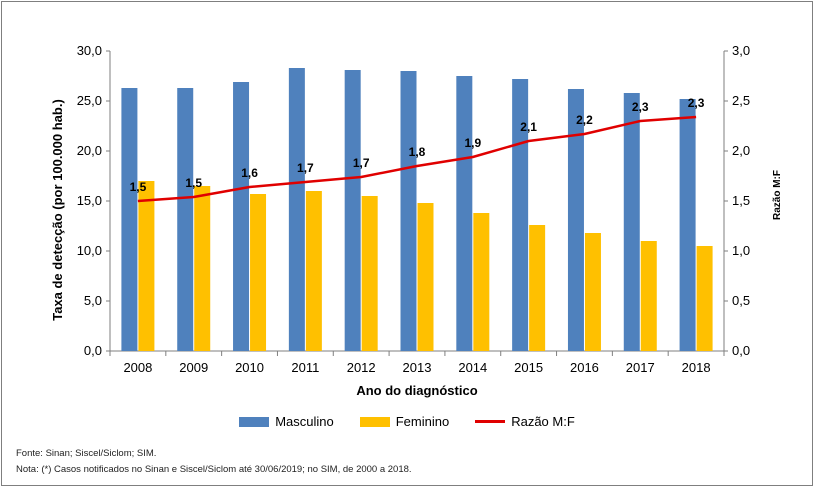 Image resolution: width=814 pixels, height=488 pixels. Describe the element at coordinates (93, 300) in the screenshot. I see `y-tick-label: 5,0` at that location.